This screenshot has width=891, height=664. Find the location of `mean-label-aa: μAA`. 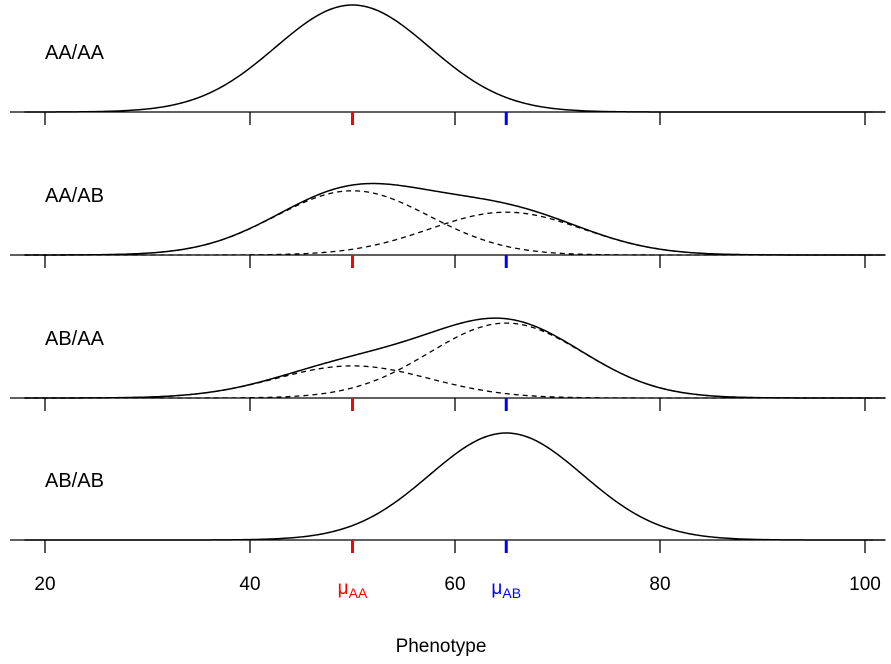

mean-label-aa: μAA is located at coordinates (353, 589).